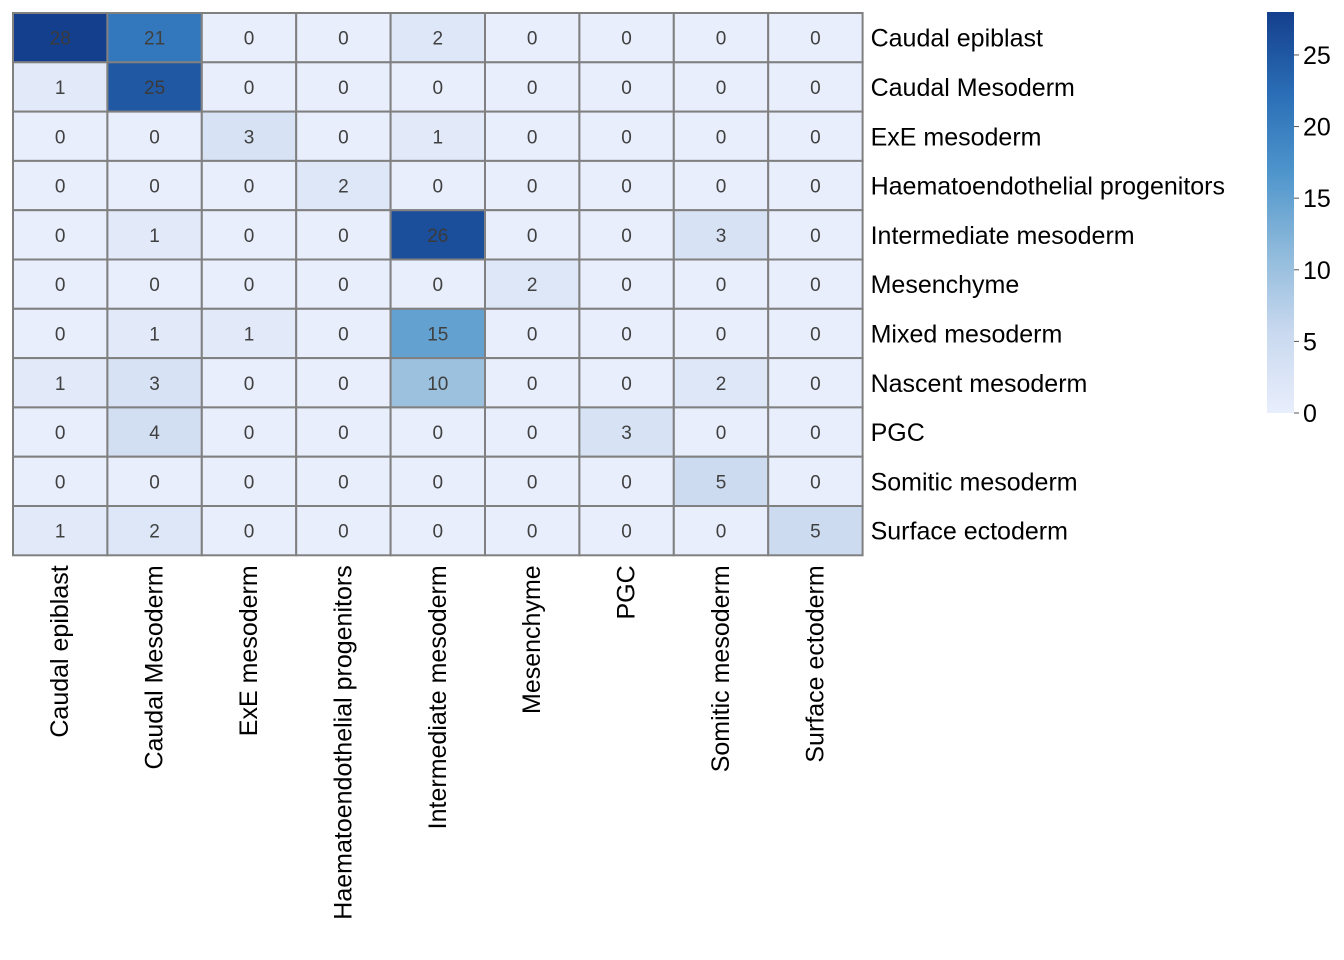 This screenshot has height=960, width=1344. Describe the element at coordinates (155, 667) in the screenshot. I see `column-label: Caudal Mesoderm` at that location.